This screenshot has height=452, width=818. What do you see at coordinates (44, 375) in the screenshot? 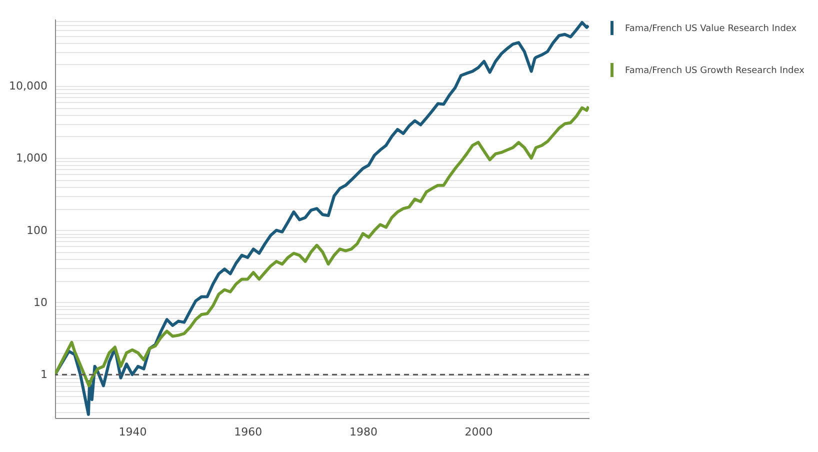
I see `y-tick-label: 1` at bounding box center [44, 375].